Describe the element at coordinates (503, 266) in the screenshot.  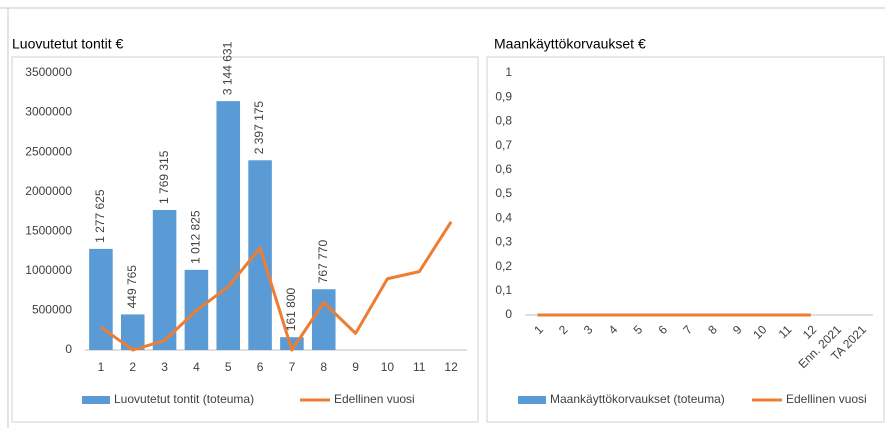
I see `y-tick-label: 0,2` at that location.